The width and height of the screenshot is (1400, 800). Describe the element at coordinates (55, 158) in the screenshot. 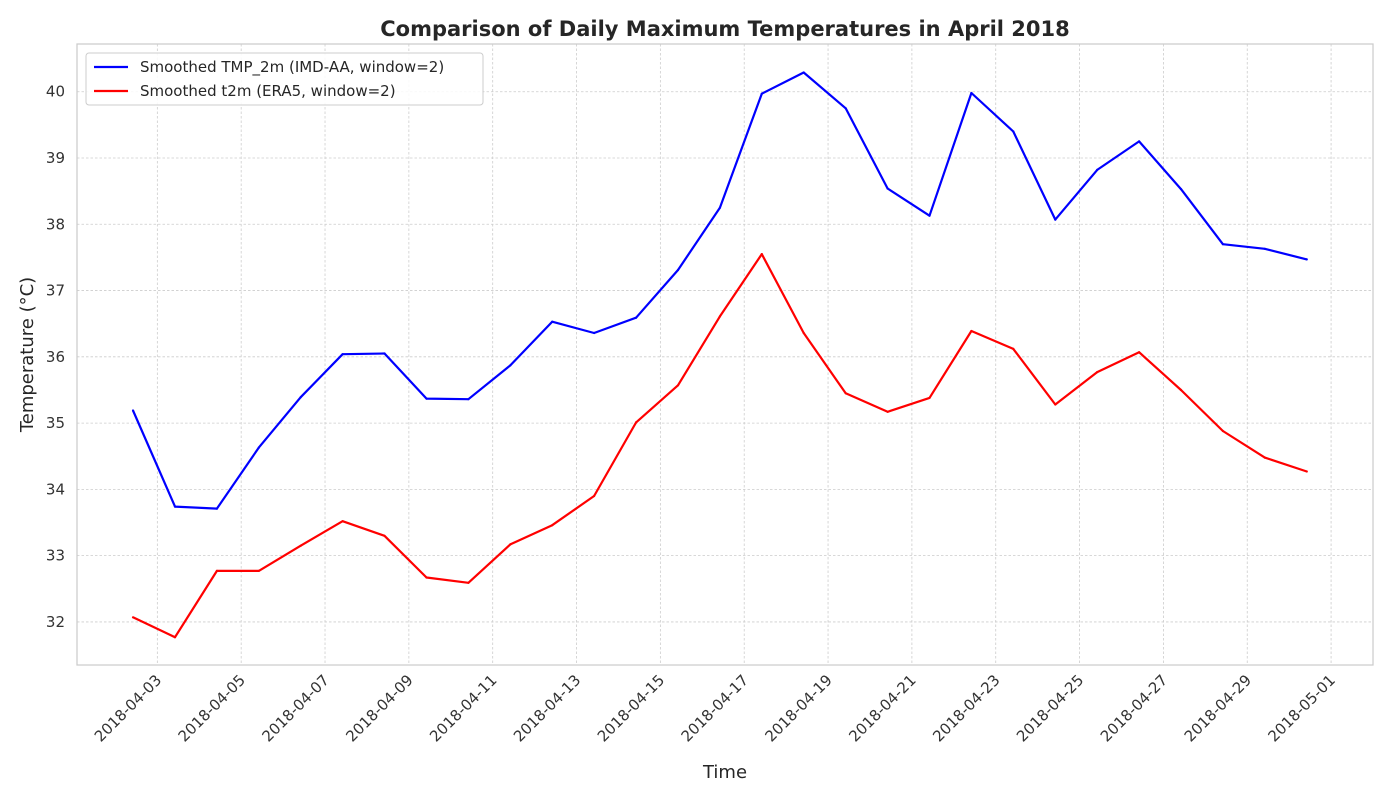

I see `y-tick-label: 39` at that location.